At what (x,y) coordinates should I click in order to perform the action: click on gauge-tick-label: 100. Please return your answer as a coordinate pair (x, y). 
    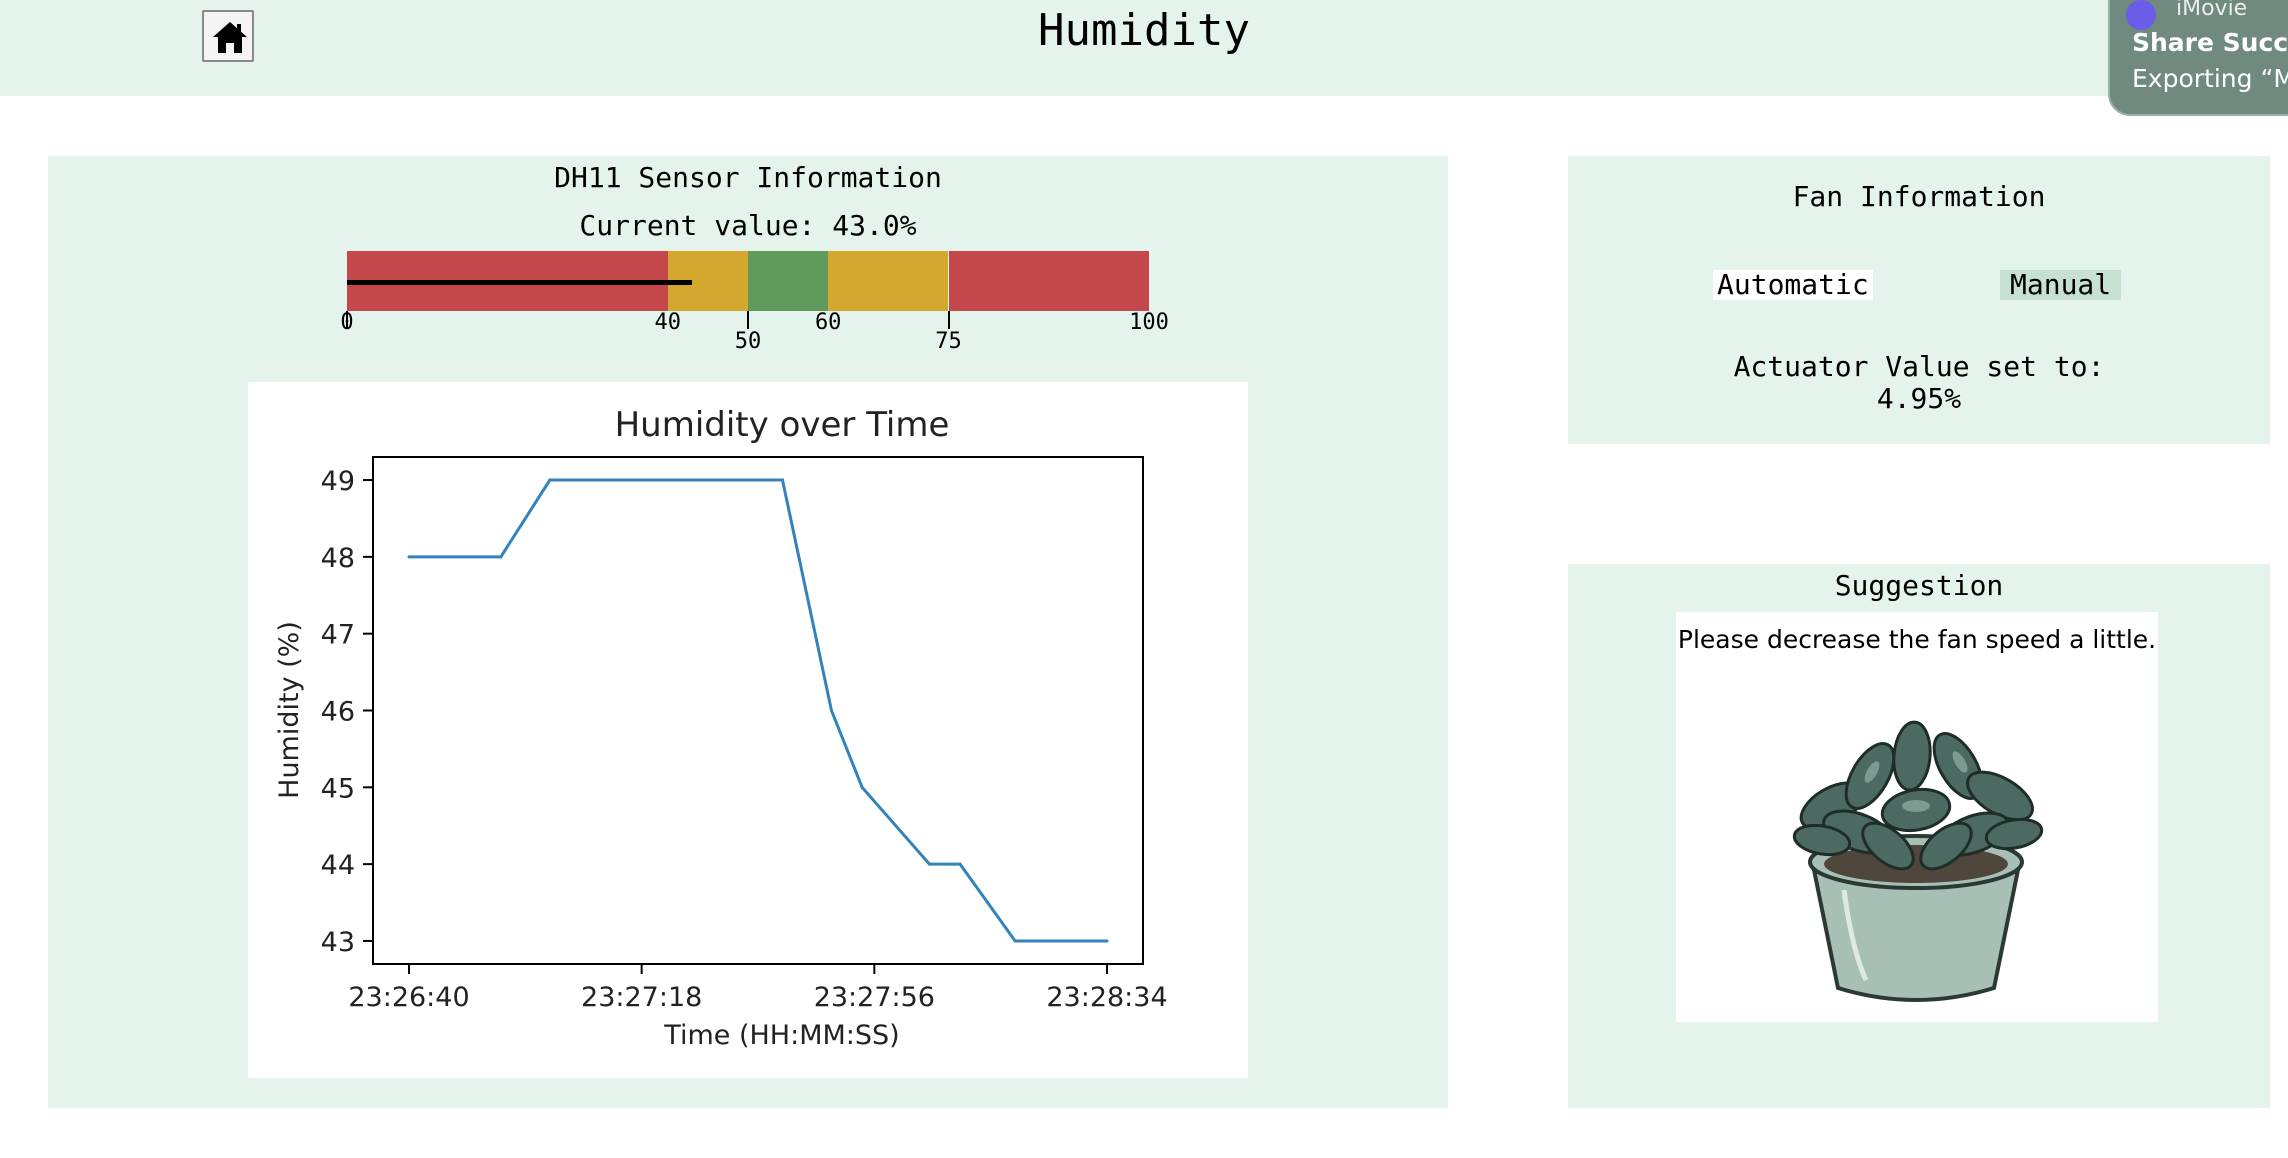
    Looking at the image, I should click on (1149, 322).